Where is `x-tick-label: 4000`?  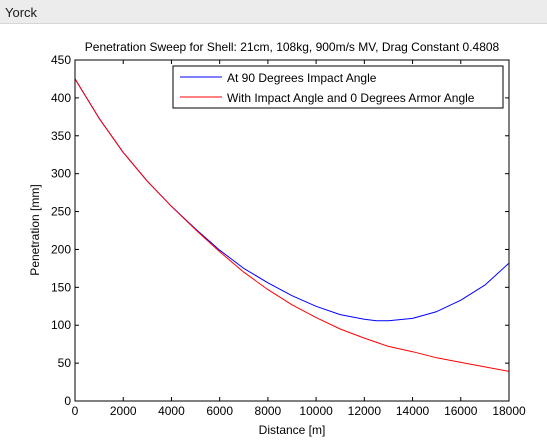 x-tick-label: 4000 is located at coordinates (171, 411).